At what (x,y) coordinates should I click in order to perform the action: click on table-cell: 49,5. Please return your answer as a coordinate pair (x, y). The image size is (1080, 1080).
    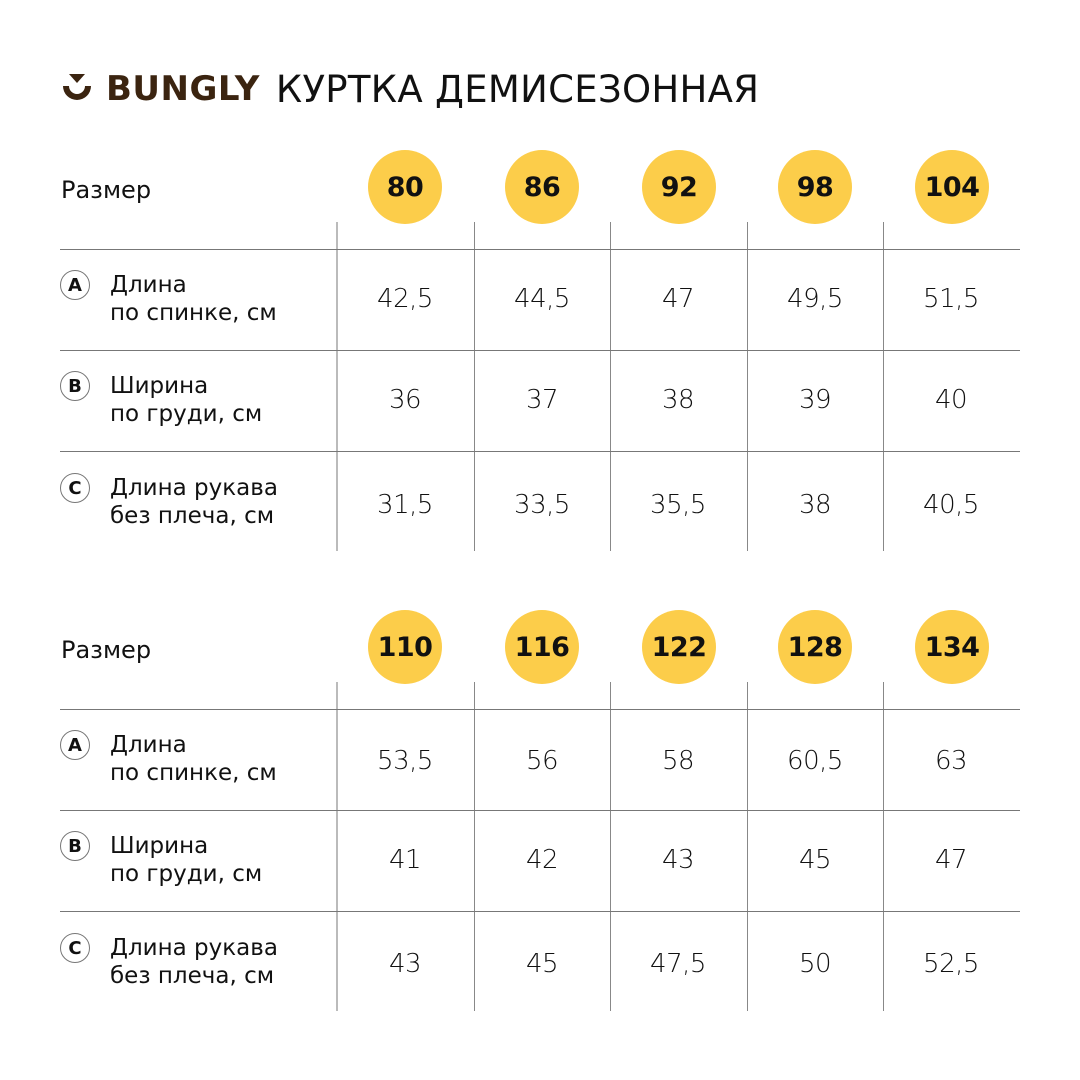
    Looking at the image, I should click on (815, 299).